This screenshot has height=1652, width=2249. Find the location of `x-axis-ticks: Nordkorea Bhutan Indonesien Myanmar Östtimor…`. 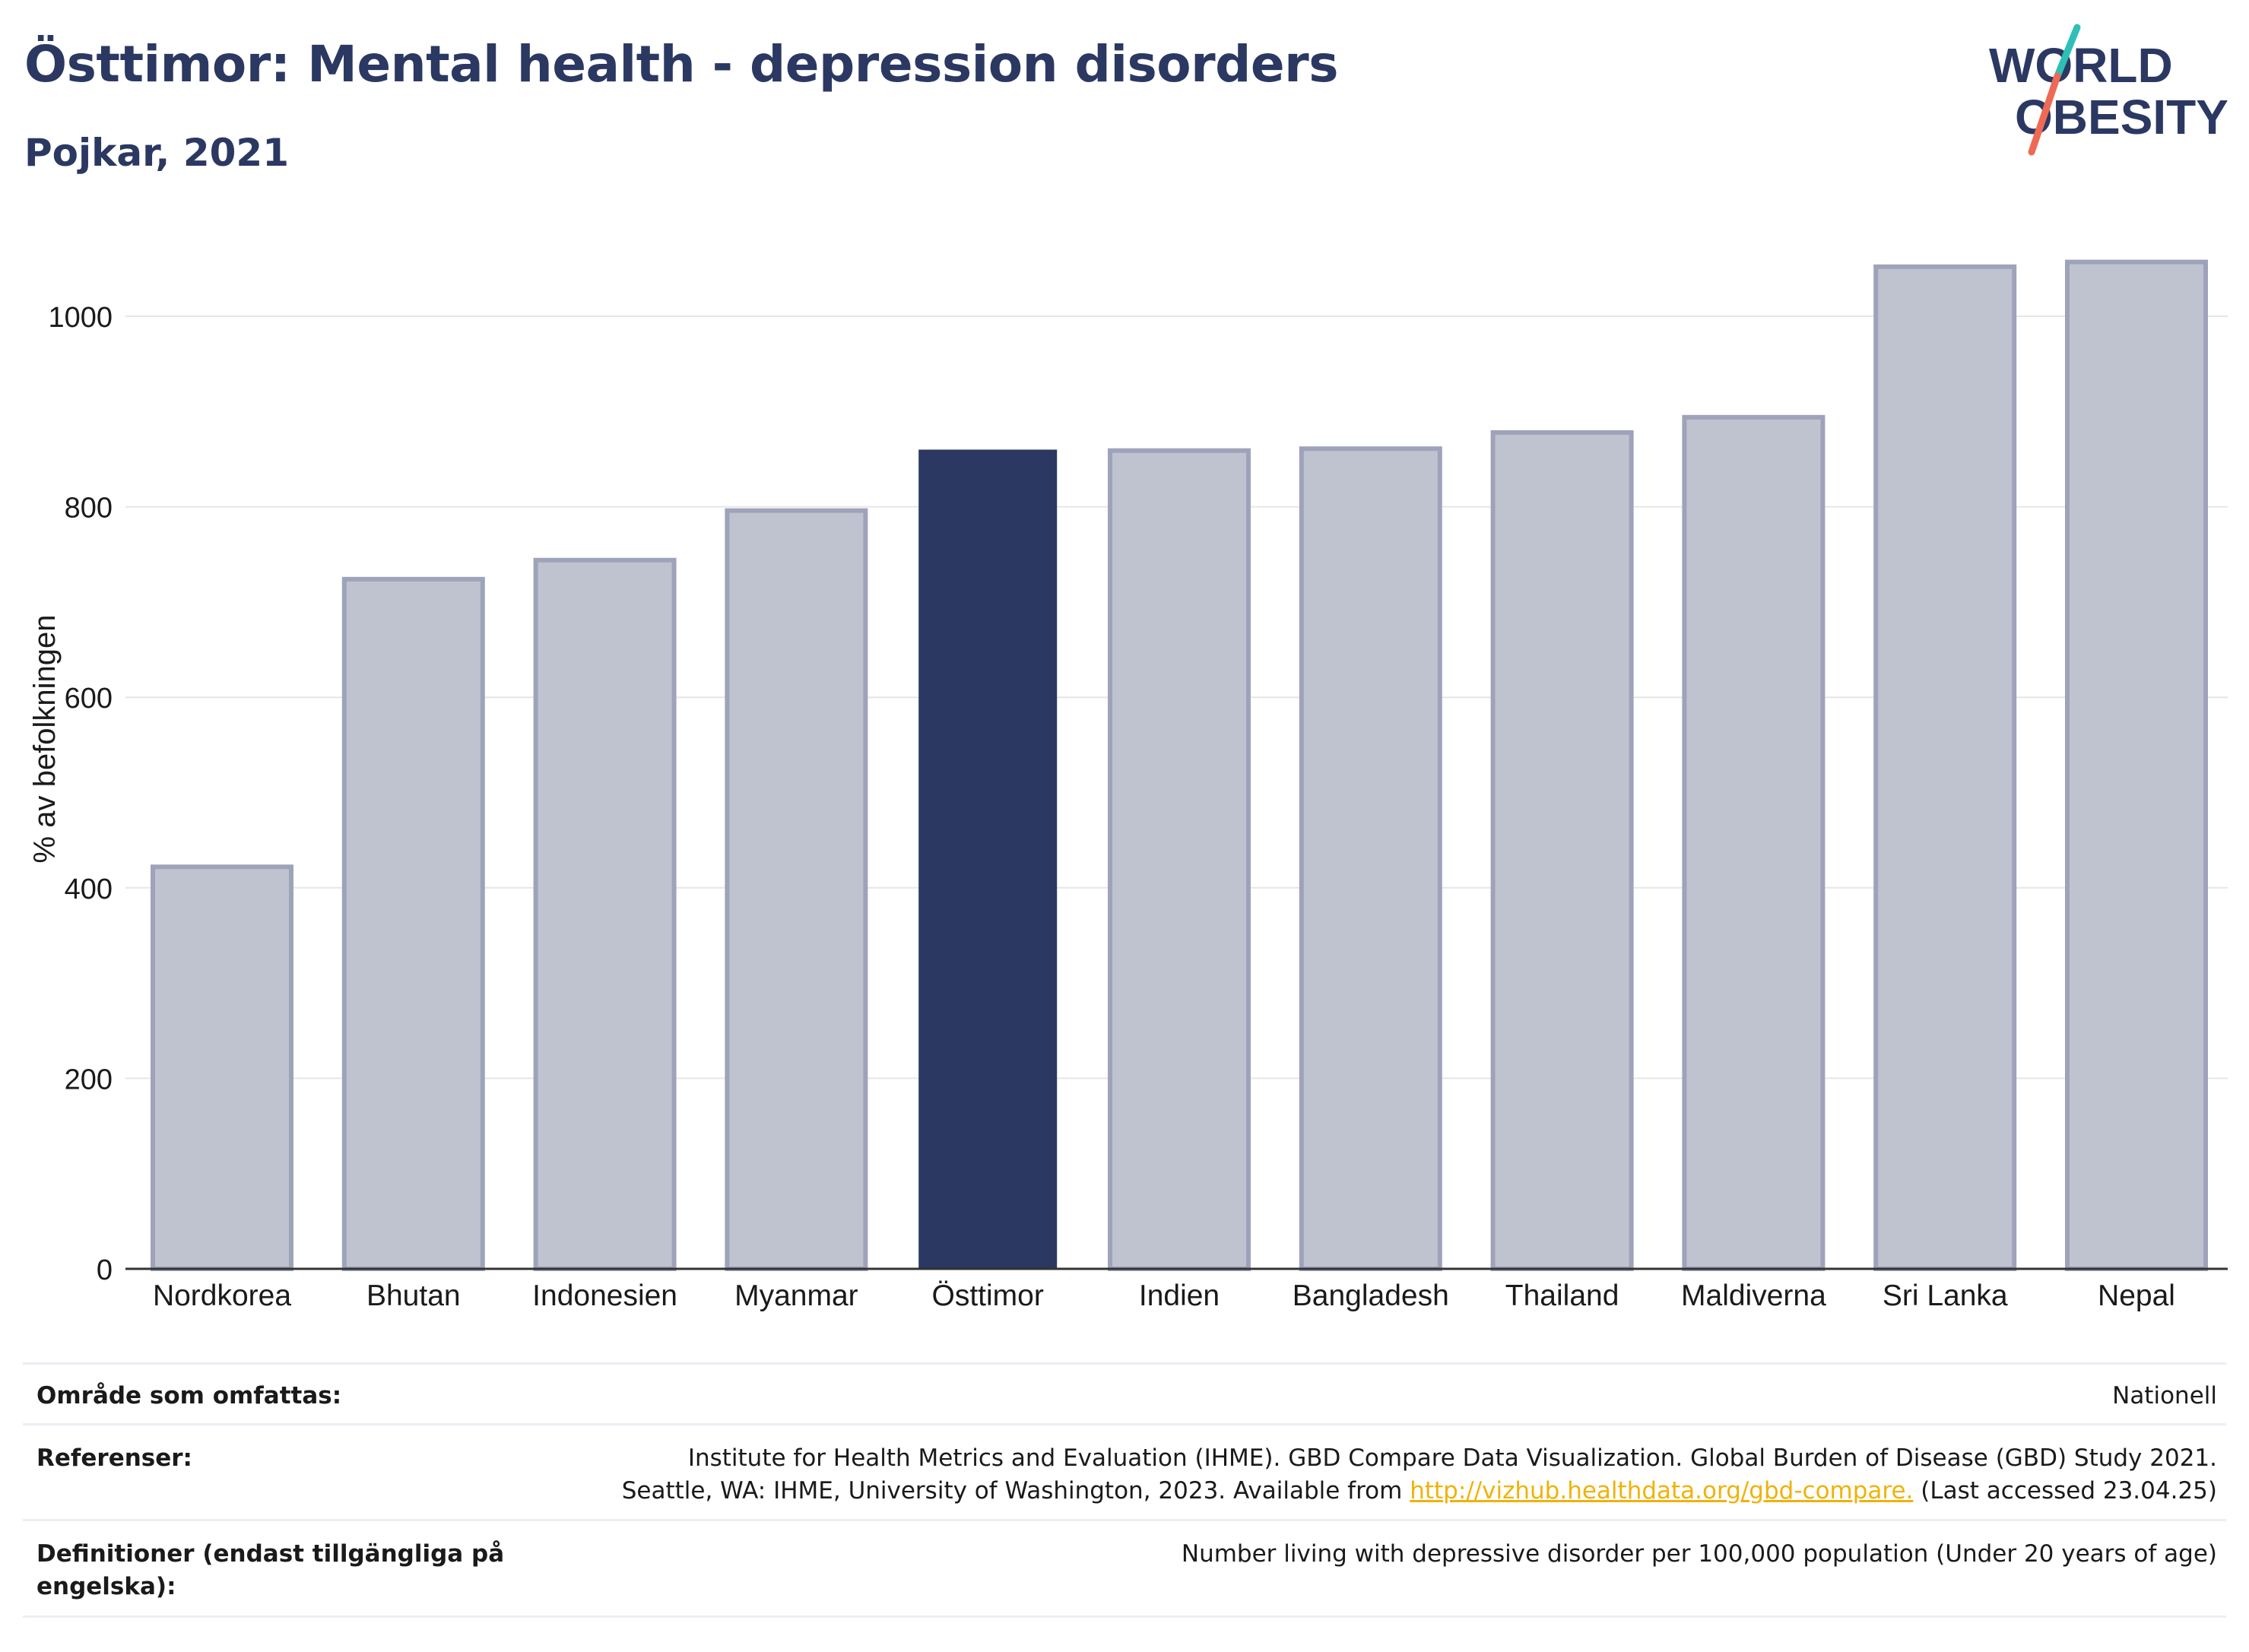

x-axis-ticks: Nordkorea Bhutan Indonesien Myanmar Östtimor… is located at coordinates (1164, 1295).